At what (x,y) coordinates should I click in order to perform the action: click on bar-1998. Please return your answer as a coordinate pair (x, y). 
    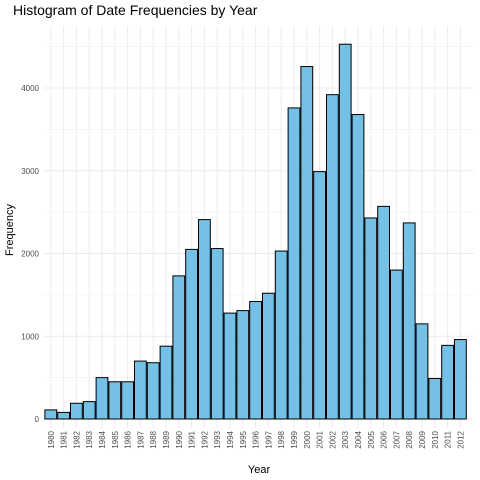
    Looking at the image, I should click on (281, 335).